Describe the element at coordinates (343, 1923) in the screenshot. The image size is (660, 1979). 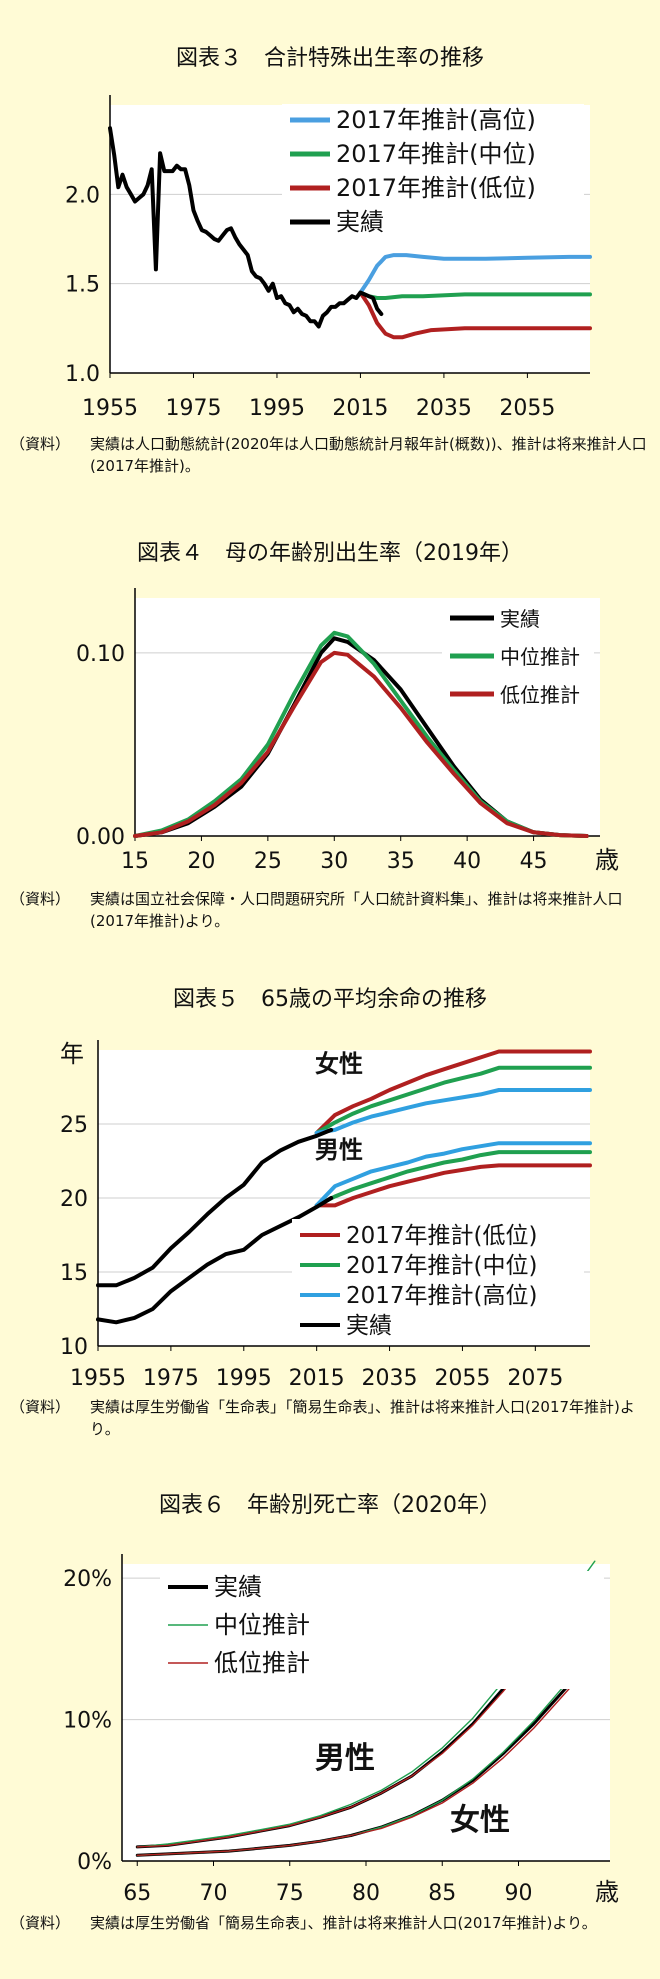
I see `chart6-source-note: 実績は厚生労働省「簡易生命表」、推計は将来推計人口(2017年推計)より。` at that location.